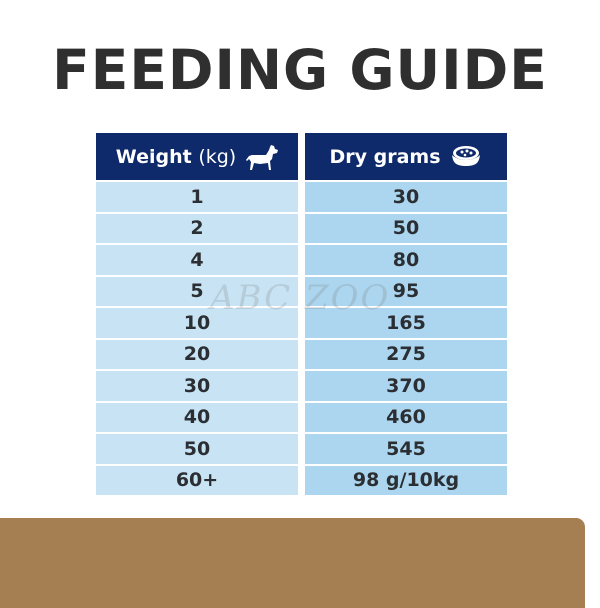 The image size is (600, 608). Describe the element at coordinates (465, 155) in the screenshot. I see `food-bowl-icon` at that location.